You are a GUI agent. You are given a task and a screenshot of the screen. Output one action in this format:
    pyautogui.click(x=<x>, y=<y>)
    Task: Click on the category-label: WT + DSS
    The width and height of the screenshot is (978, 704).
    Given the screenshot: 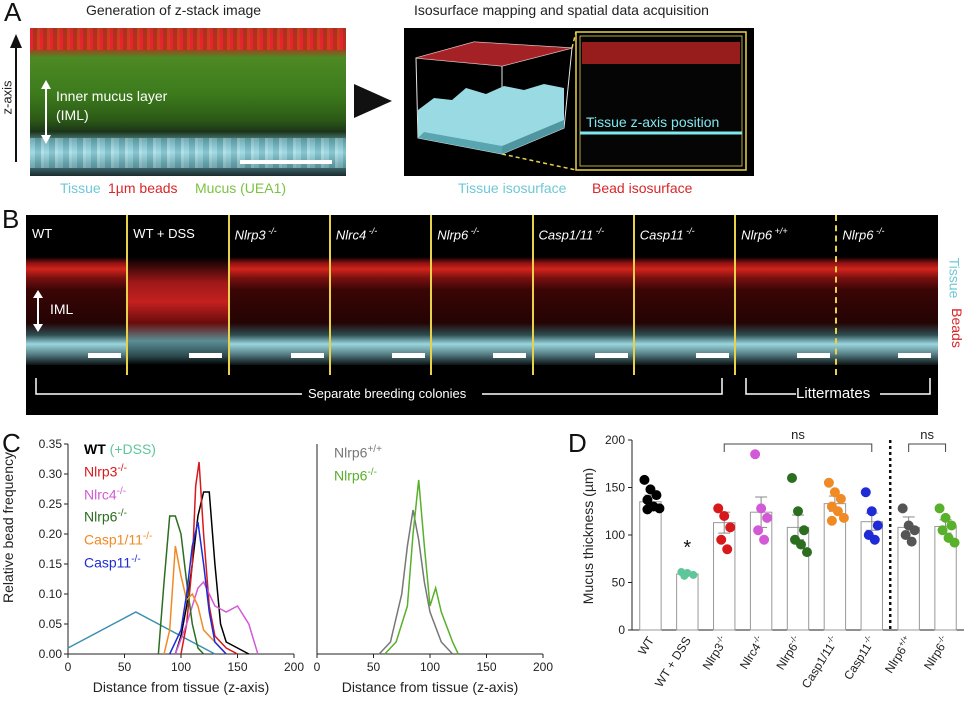 What is the action you would take?
    pyautogui.click(x=673, y=662)
    